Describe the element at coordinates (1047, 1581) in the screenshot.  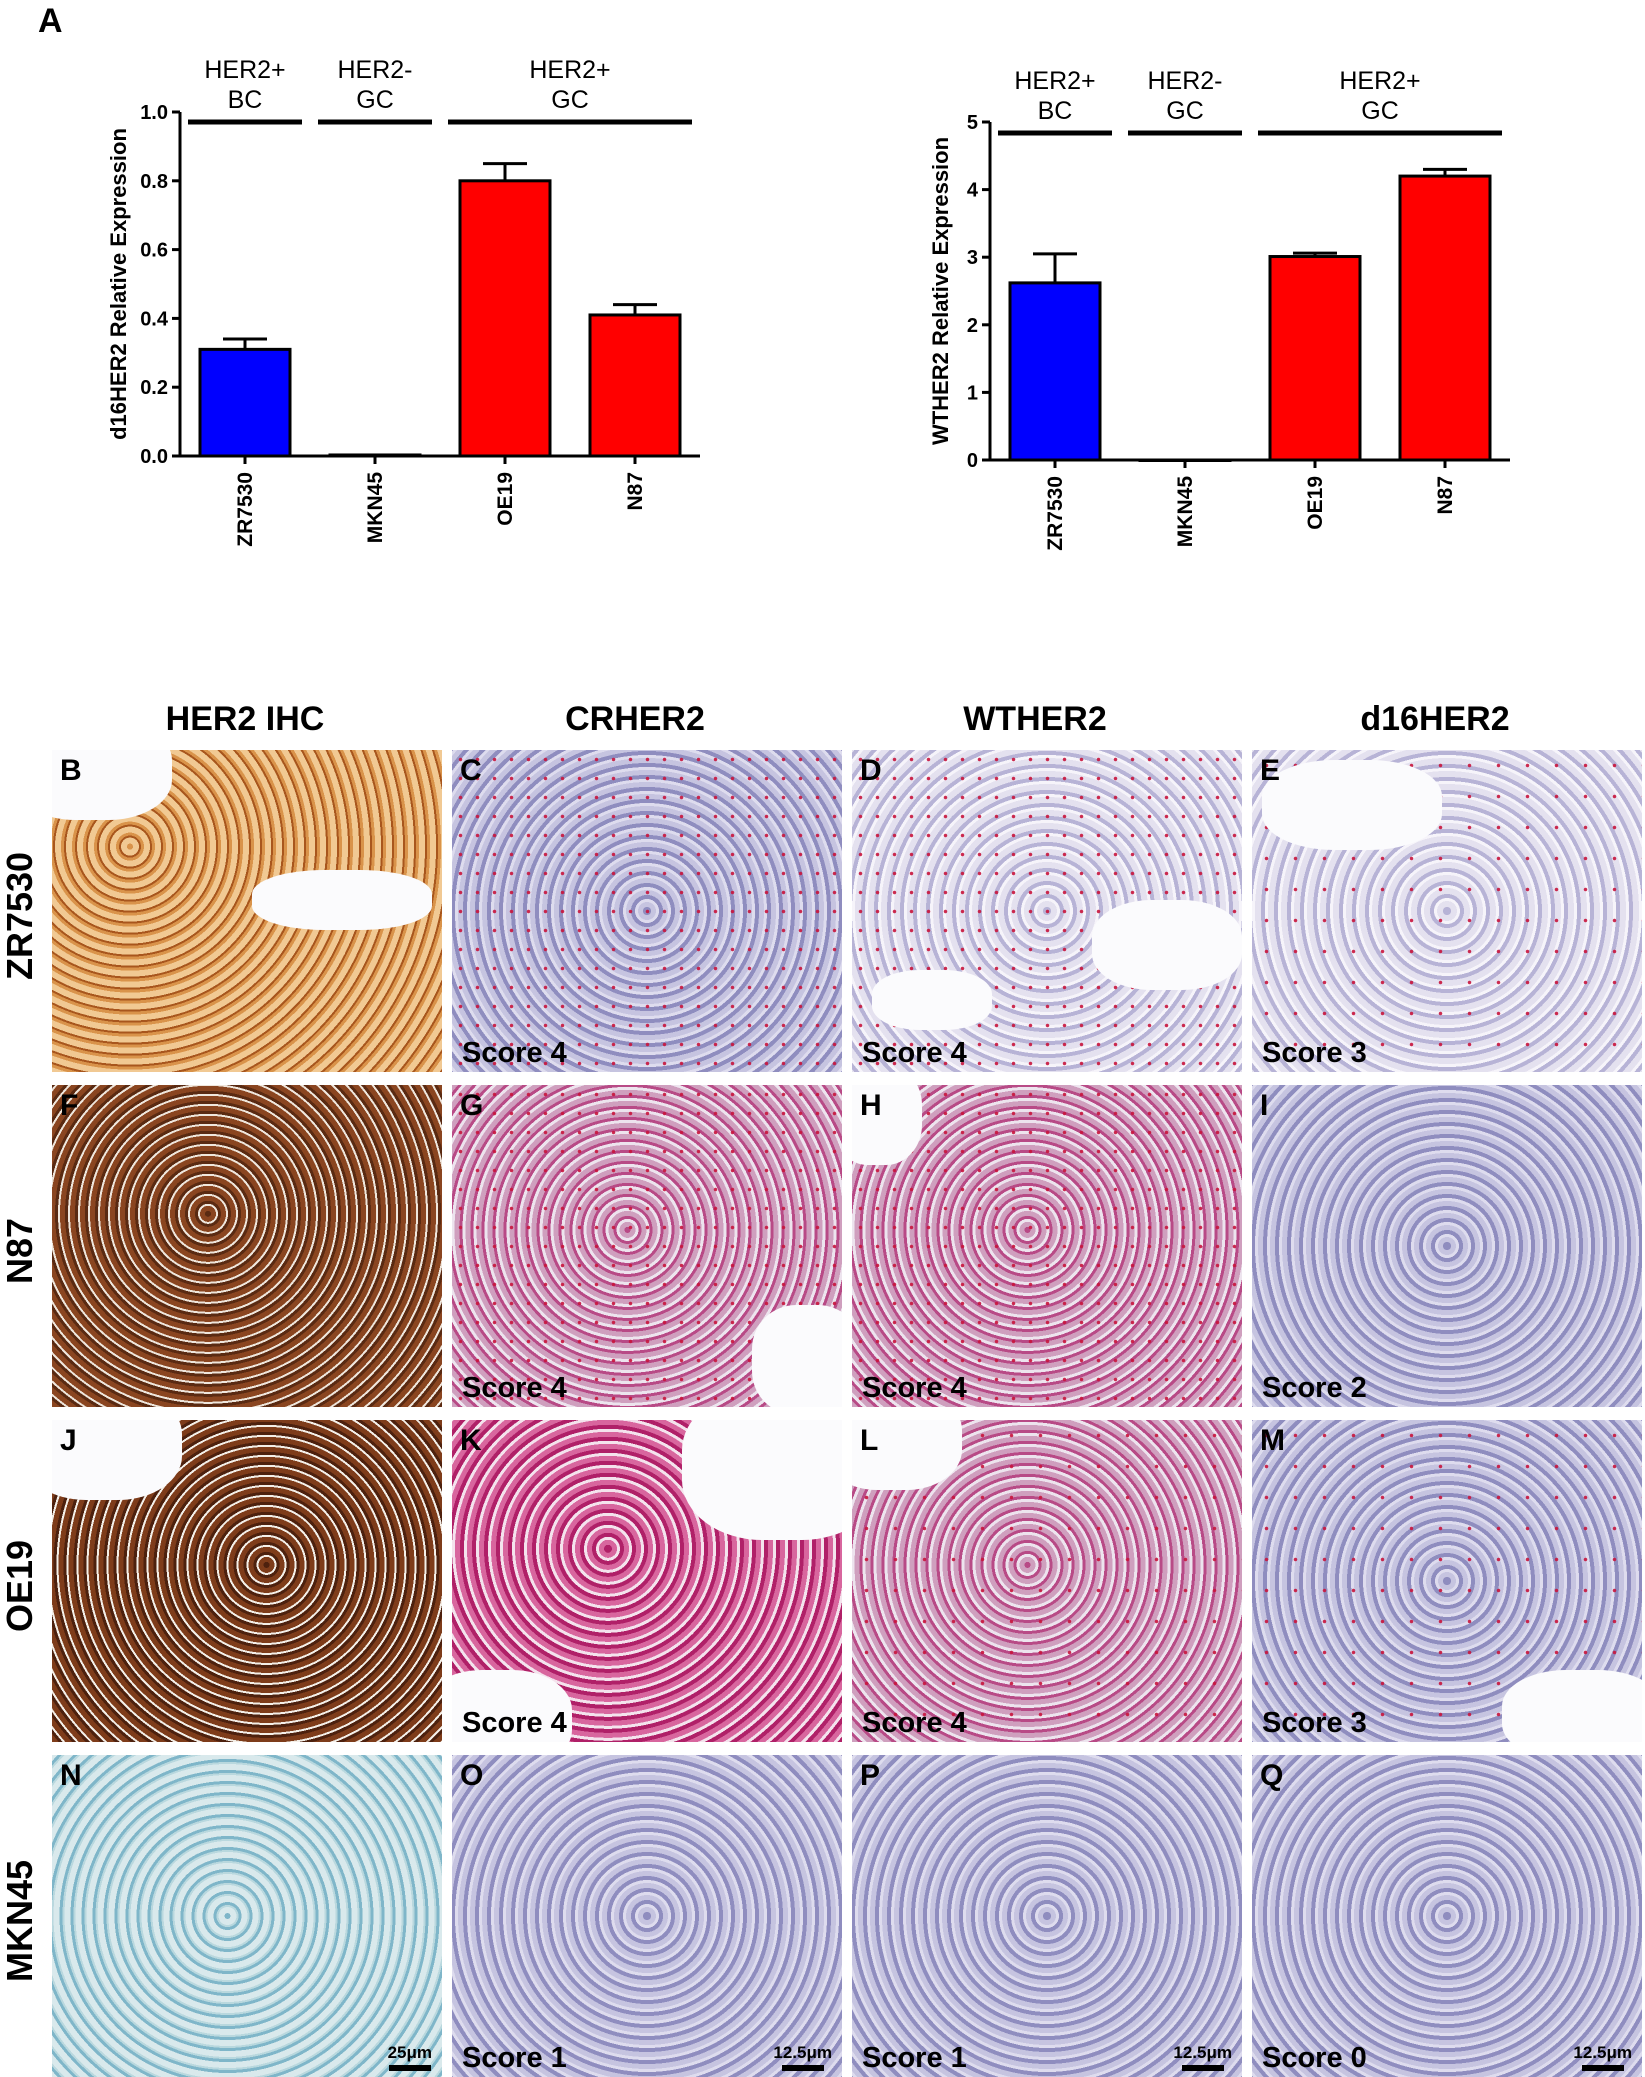
I see `micrograph-l: L Score 4` at that location.